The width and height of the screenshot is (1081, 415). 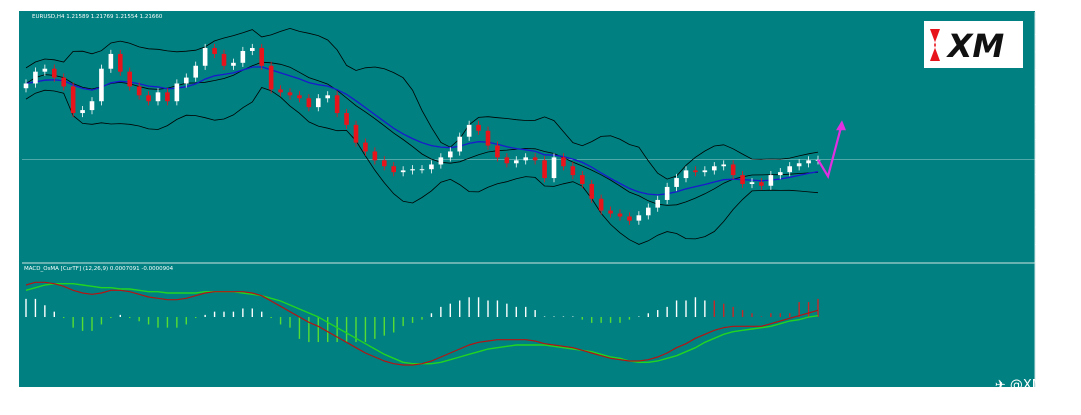 I want to click on y-tick-label: 1.24075, so click(x=1051, y=18).